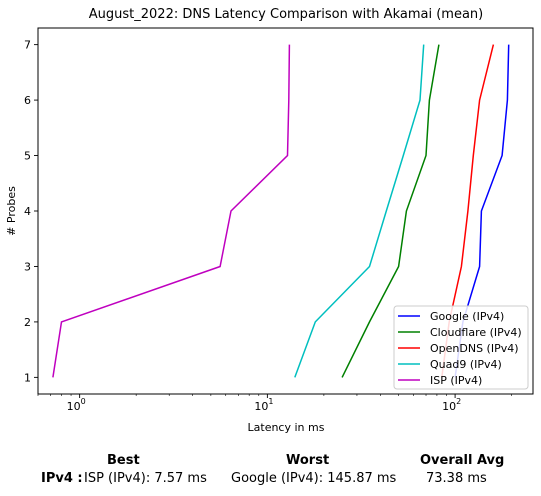  Describe the element at coordinates (474, 348) in the screenshot. I see `legend-label-2: OpenDNS (IPv4)` at that location.